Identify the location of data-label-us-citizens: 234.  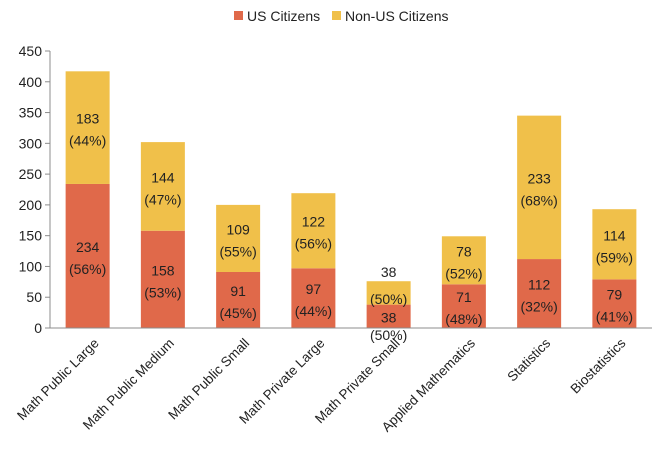
(88, 247).